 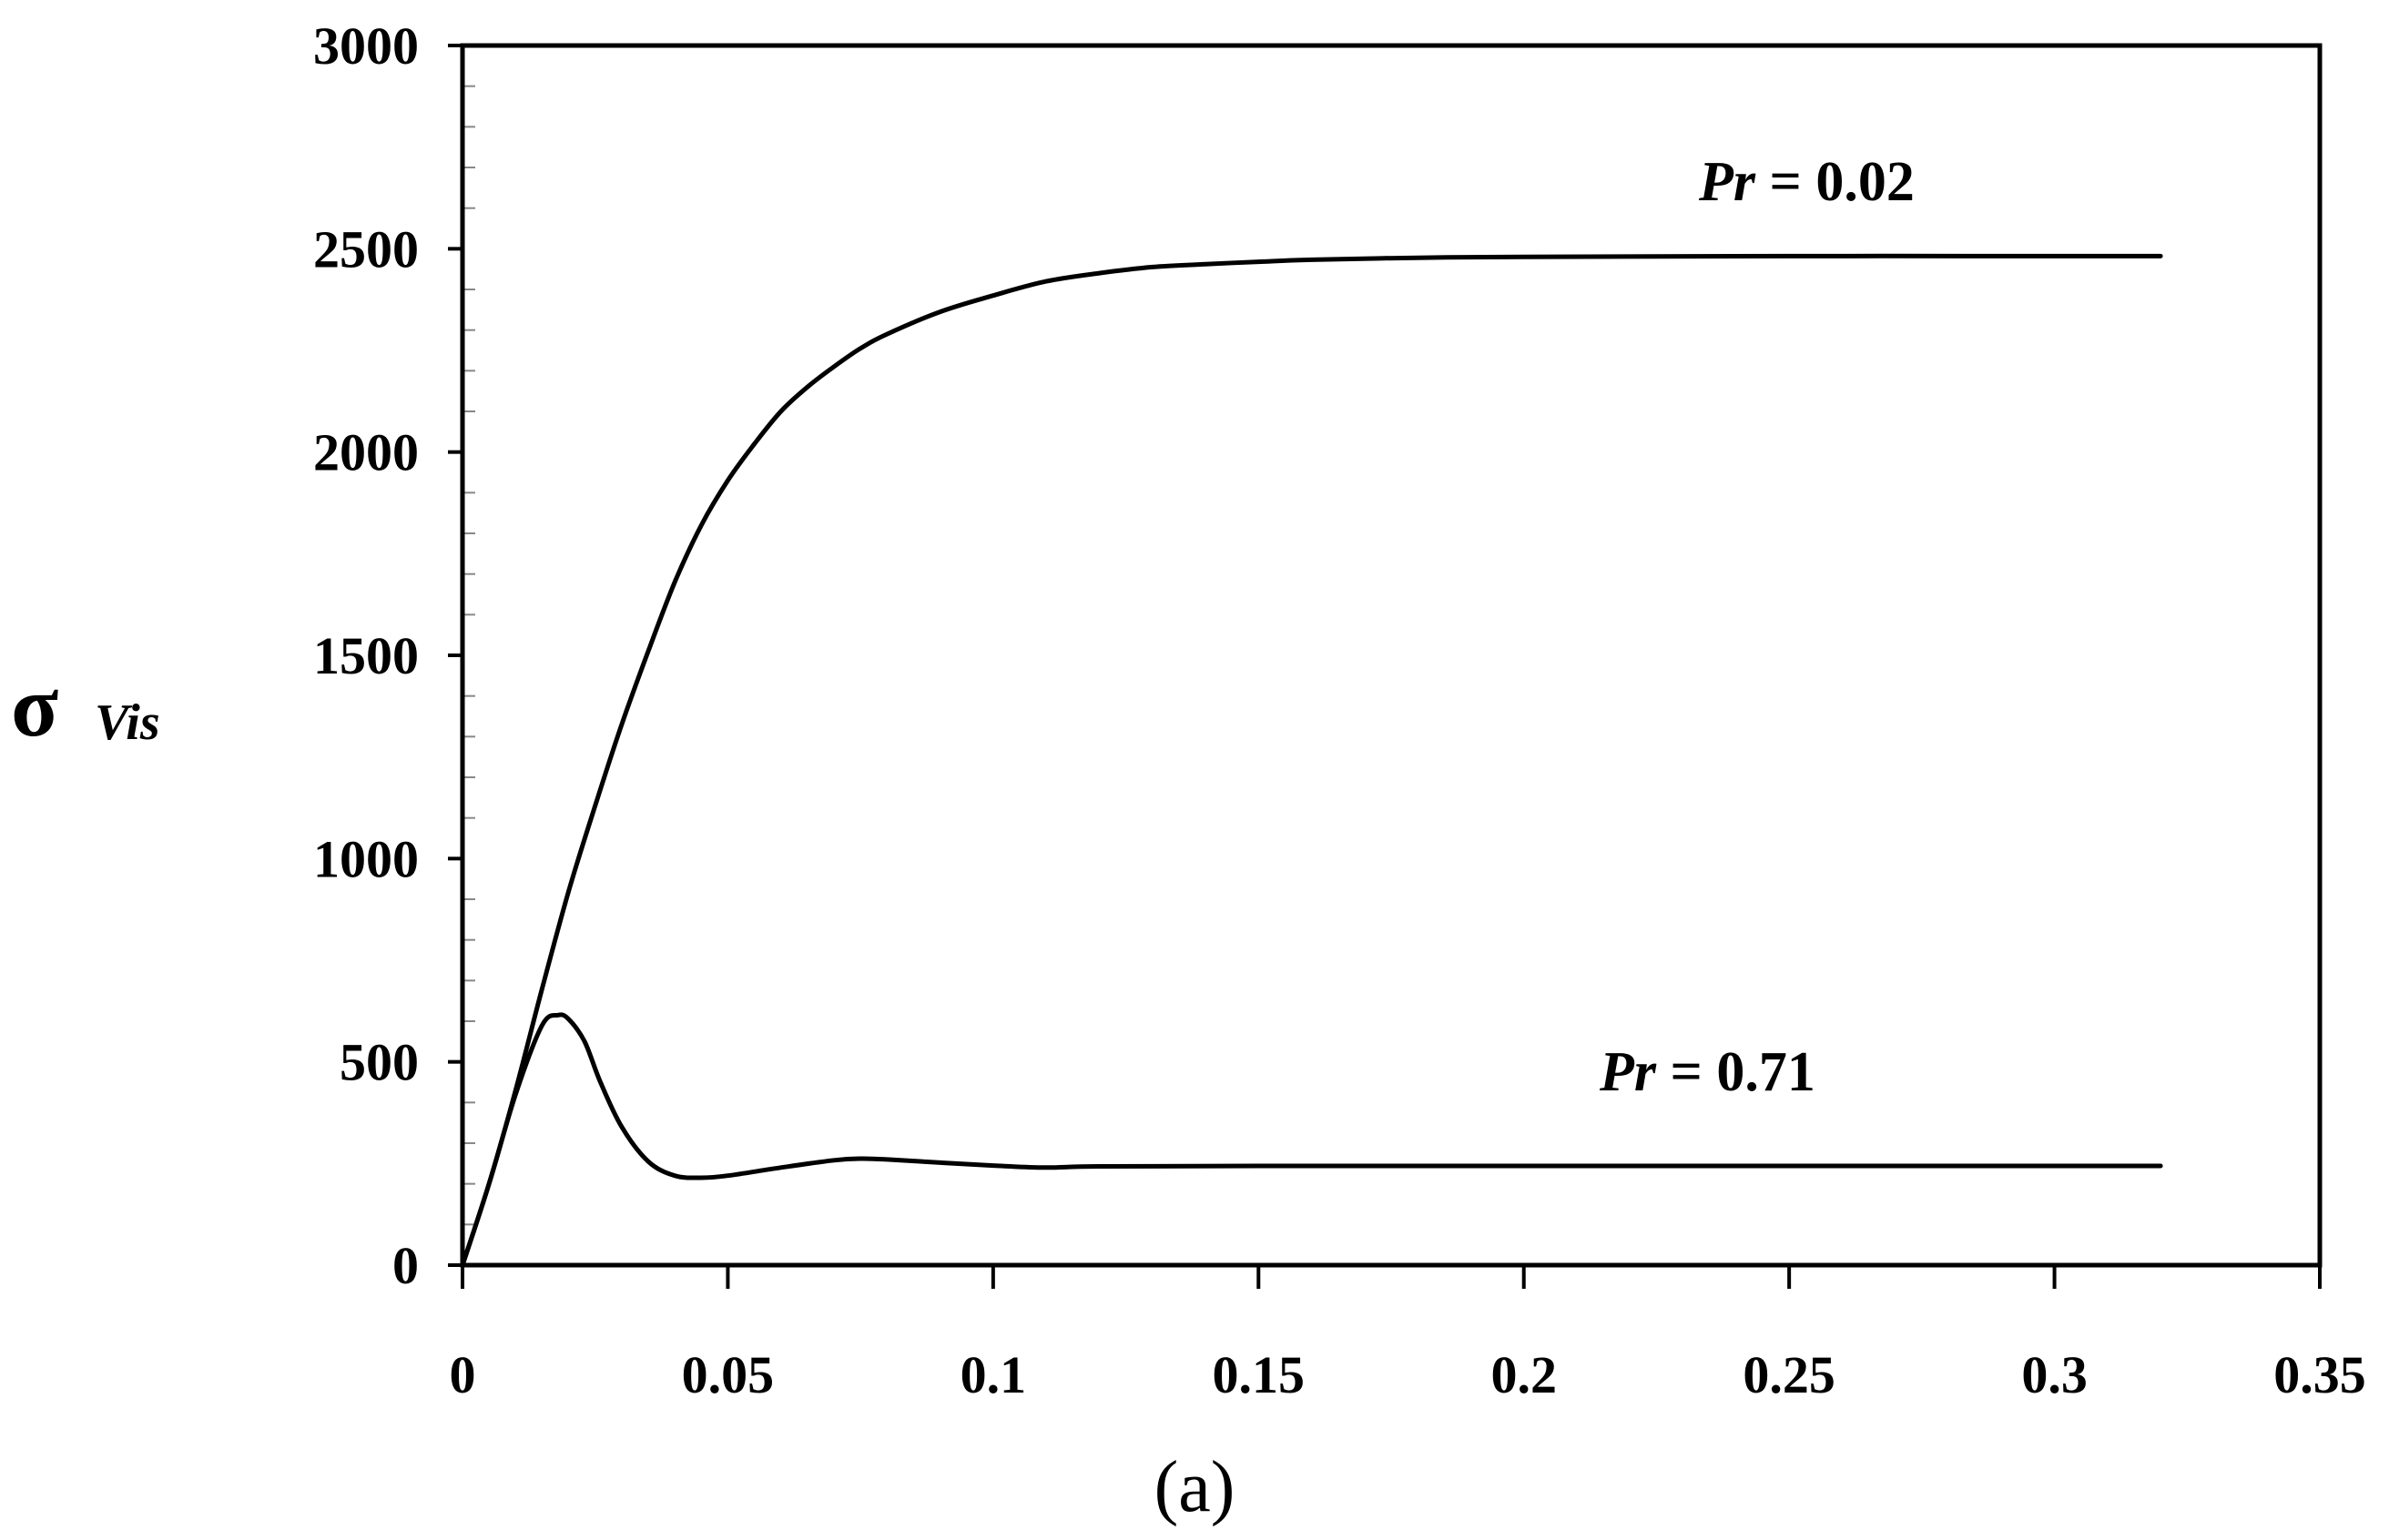 What do you see at coordinates (366, 249) in the screenshot?
I see `y-tick-label: 2500` at bounding box center [366, 249].